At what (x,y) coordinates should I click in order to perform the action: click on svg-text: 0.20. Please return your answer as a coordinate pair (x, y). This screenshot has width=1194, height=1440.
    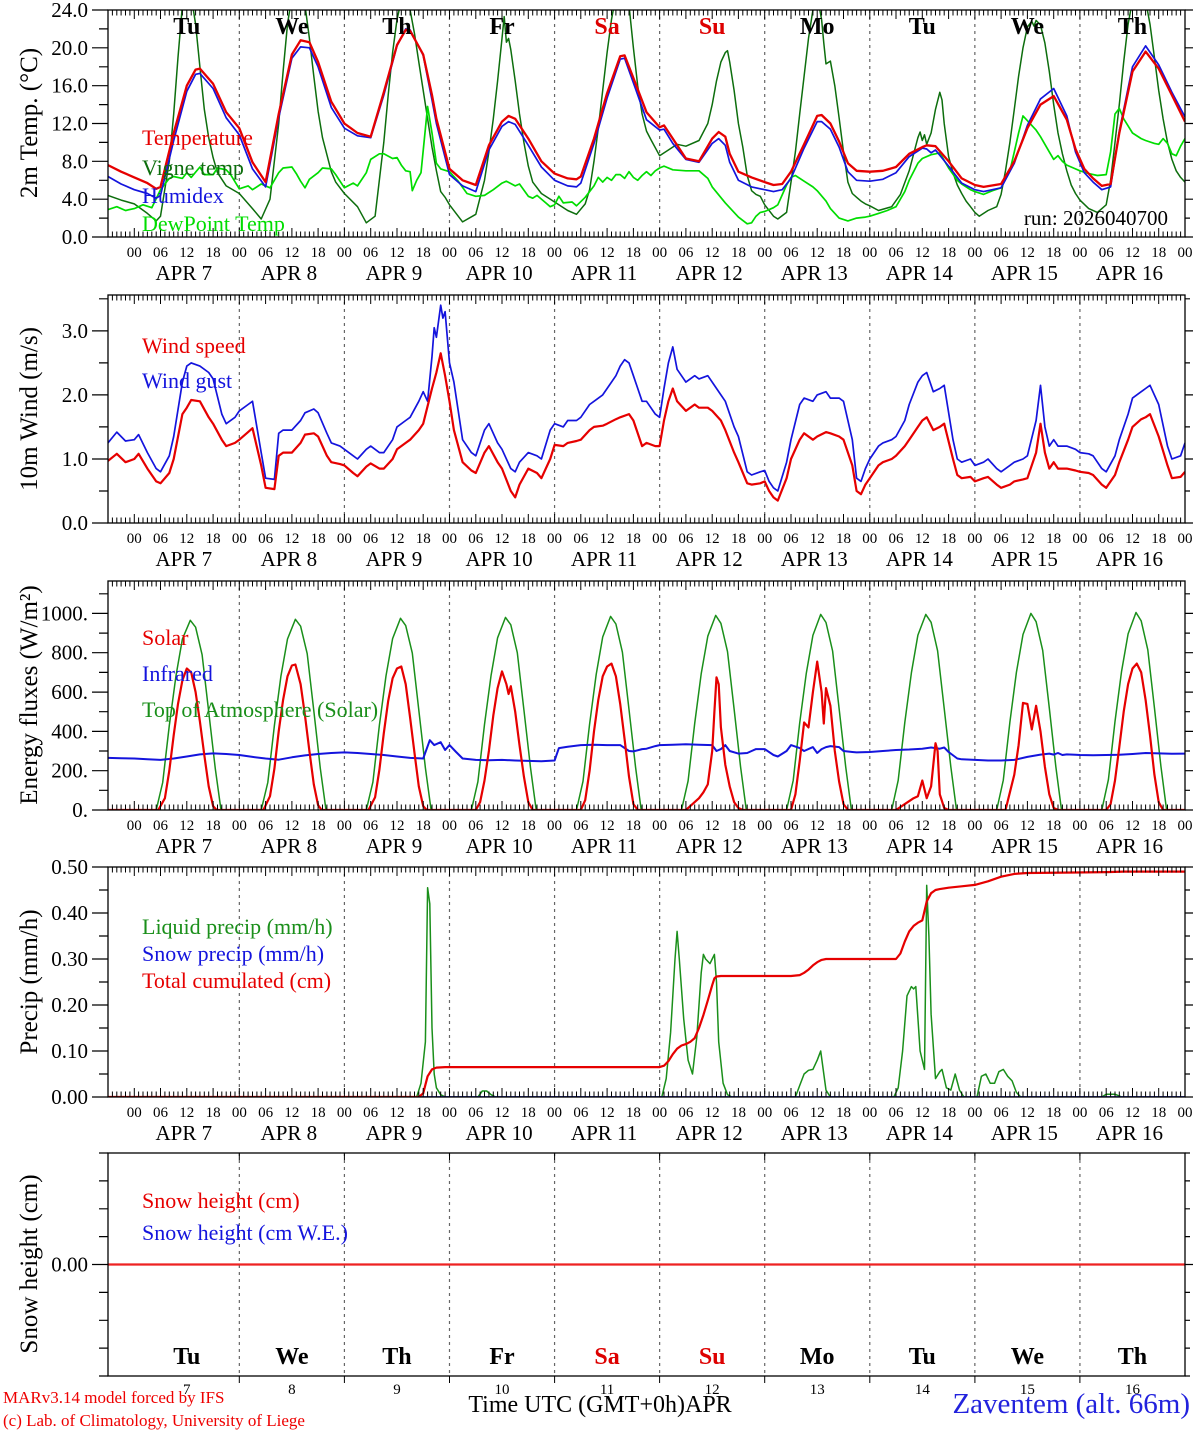
    Looking at the image, I should click on (69, 1005).